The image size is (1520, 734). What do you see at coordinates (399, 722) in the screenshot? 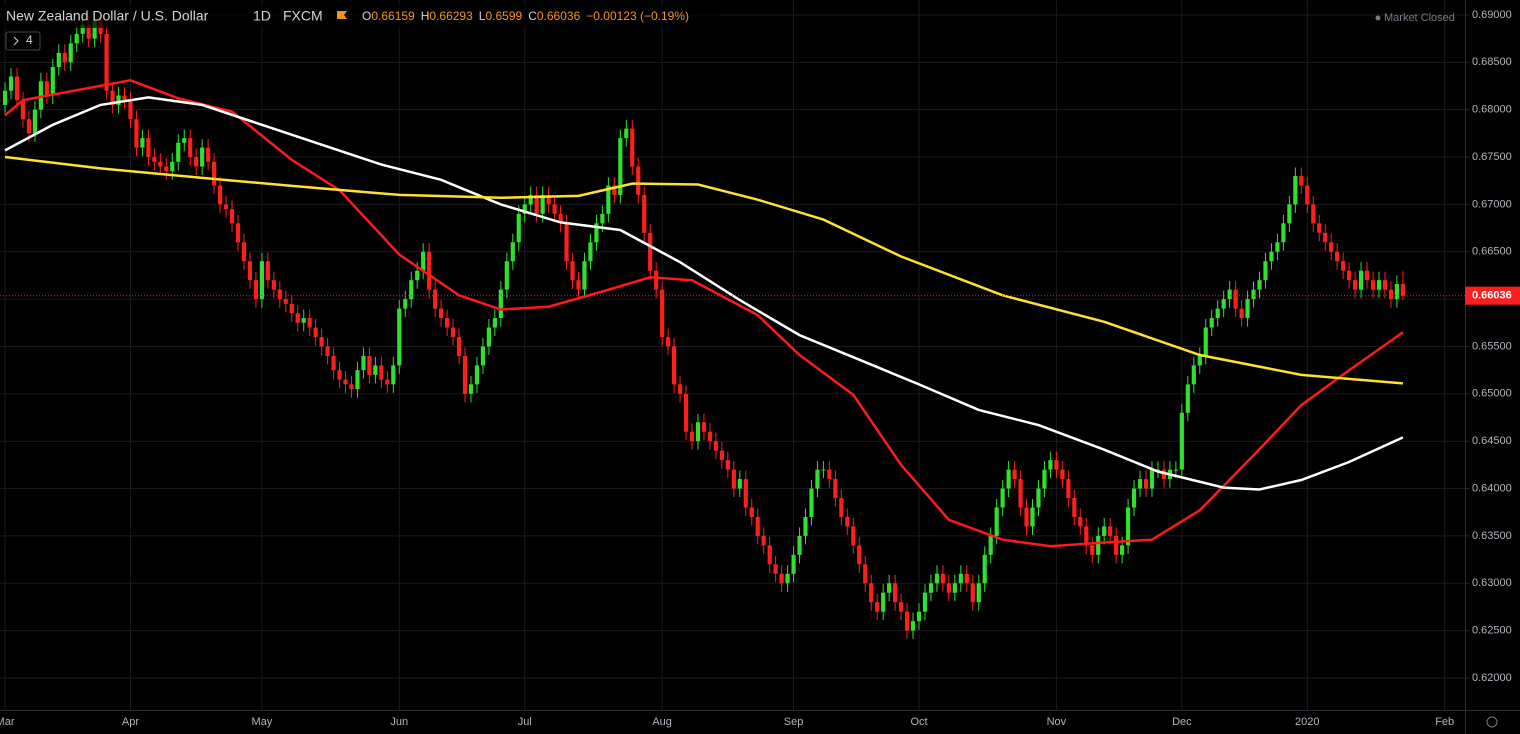
I see `x-tick-label: Jun` at bounding box center [399, 722].